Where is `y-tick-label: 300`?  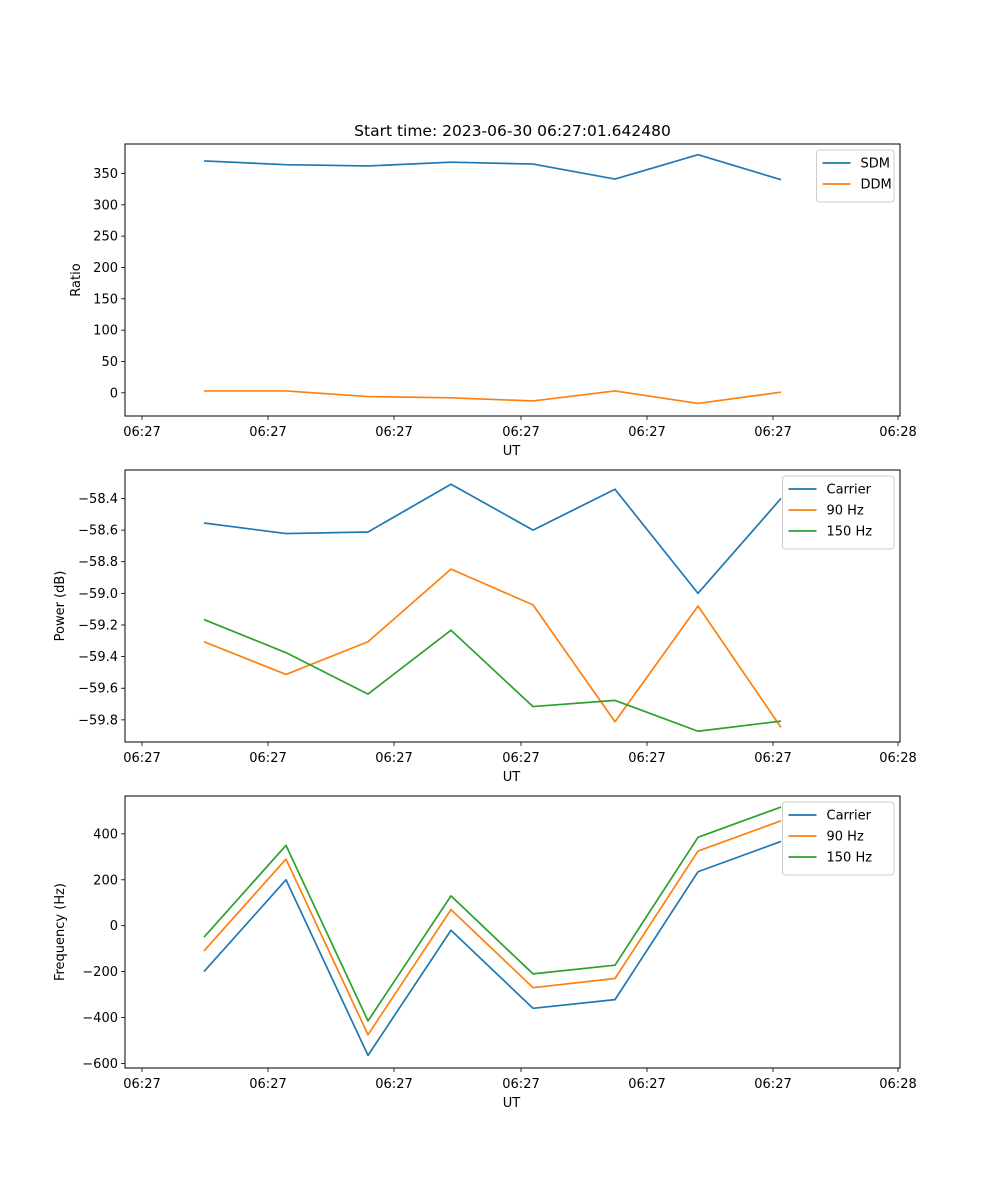 y-tick-label: 300 is located at coordinates (105, 205).